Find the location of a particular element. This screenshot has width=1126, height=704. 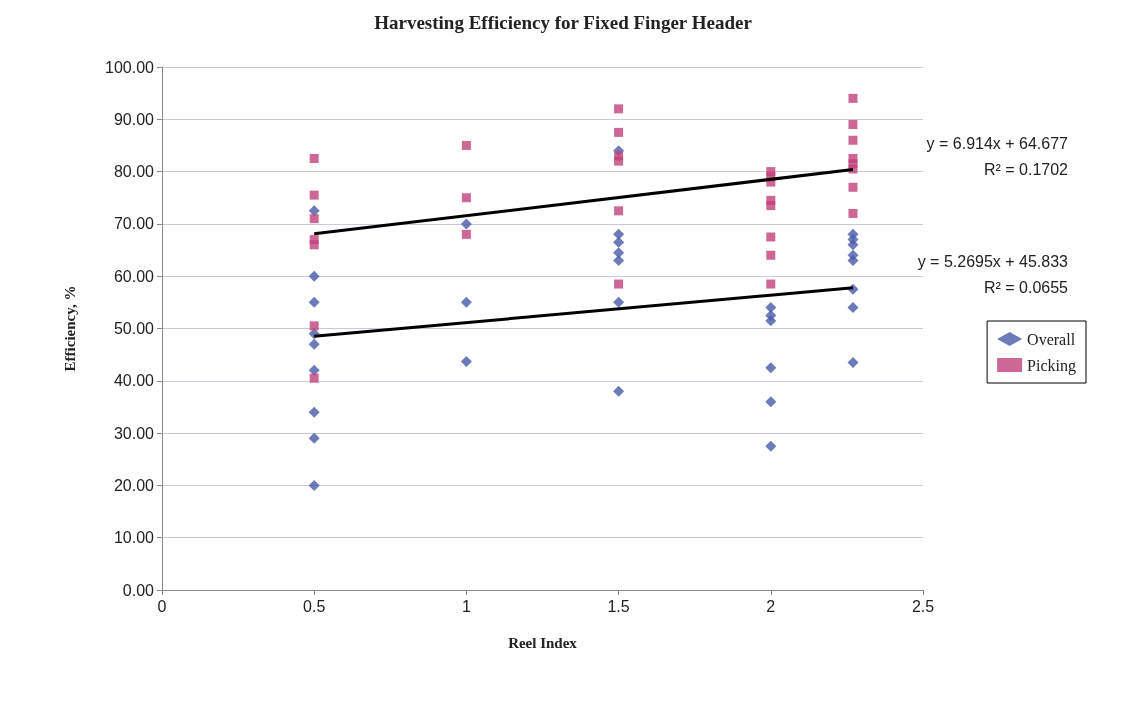

annotation: y = 5.2695x + 45.833 R² = 0.0655 is located at coordinates (993, 274).